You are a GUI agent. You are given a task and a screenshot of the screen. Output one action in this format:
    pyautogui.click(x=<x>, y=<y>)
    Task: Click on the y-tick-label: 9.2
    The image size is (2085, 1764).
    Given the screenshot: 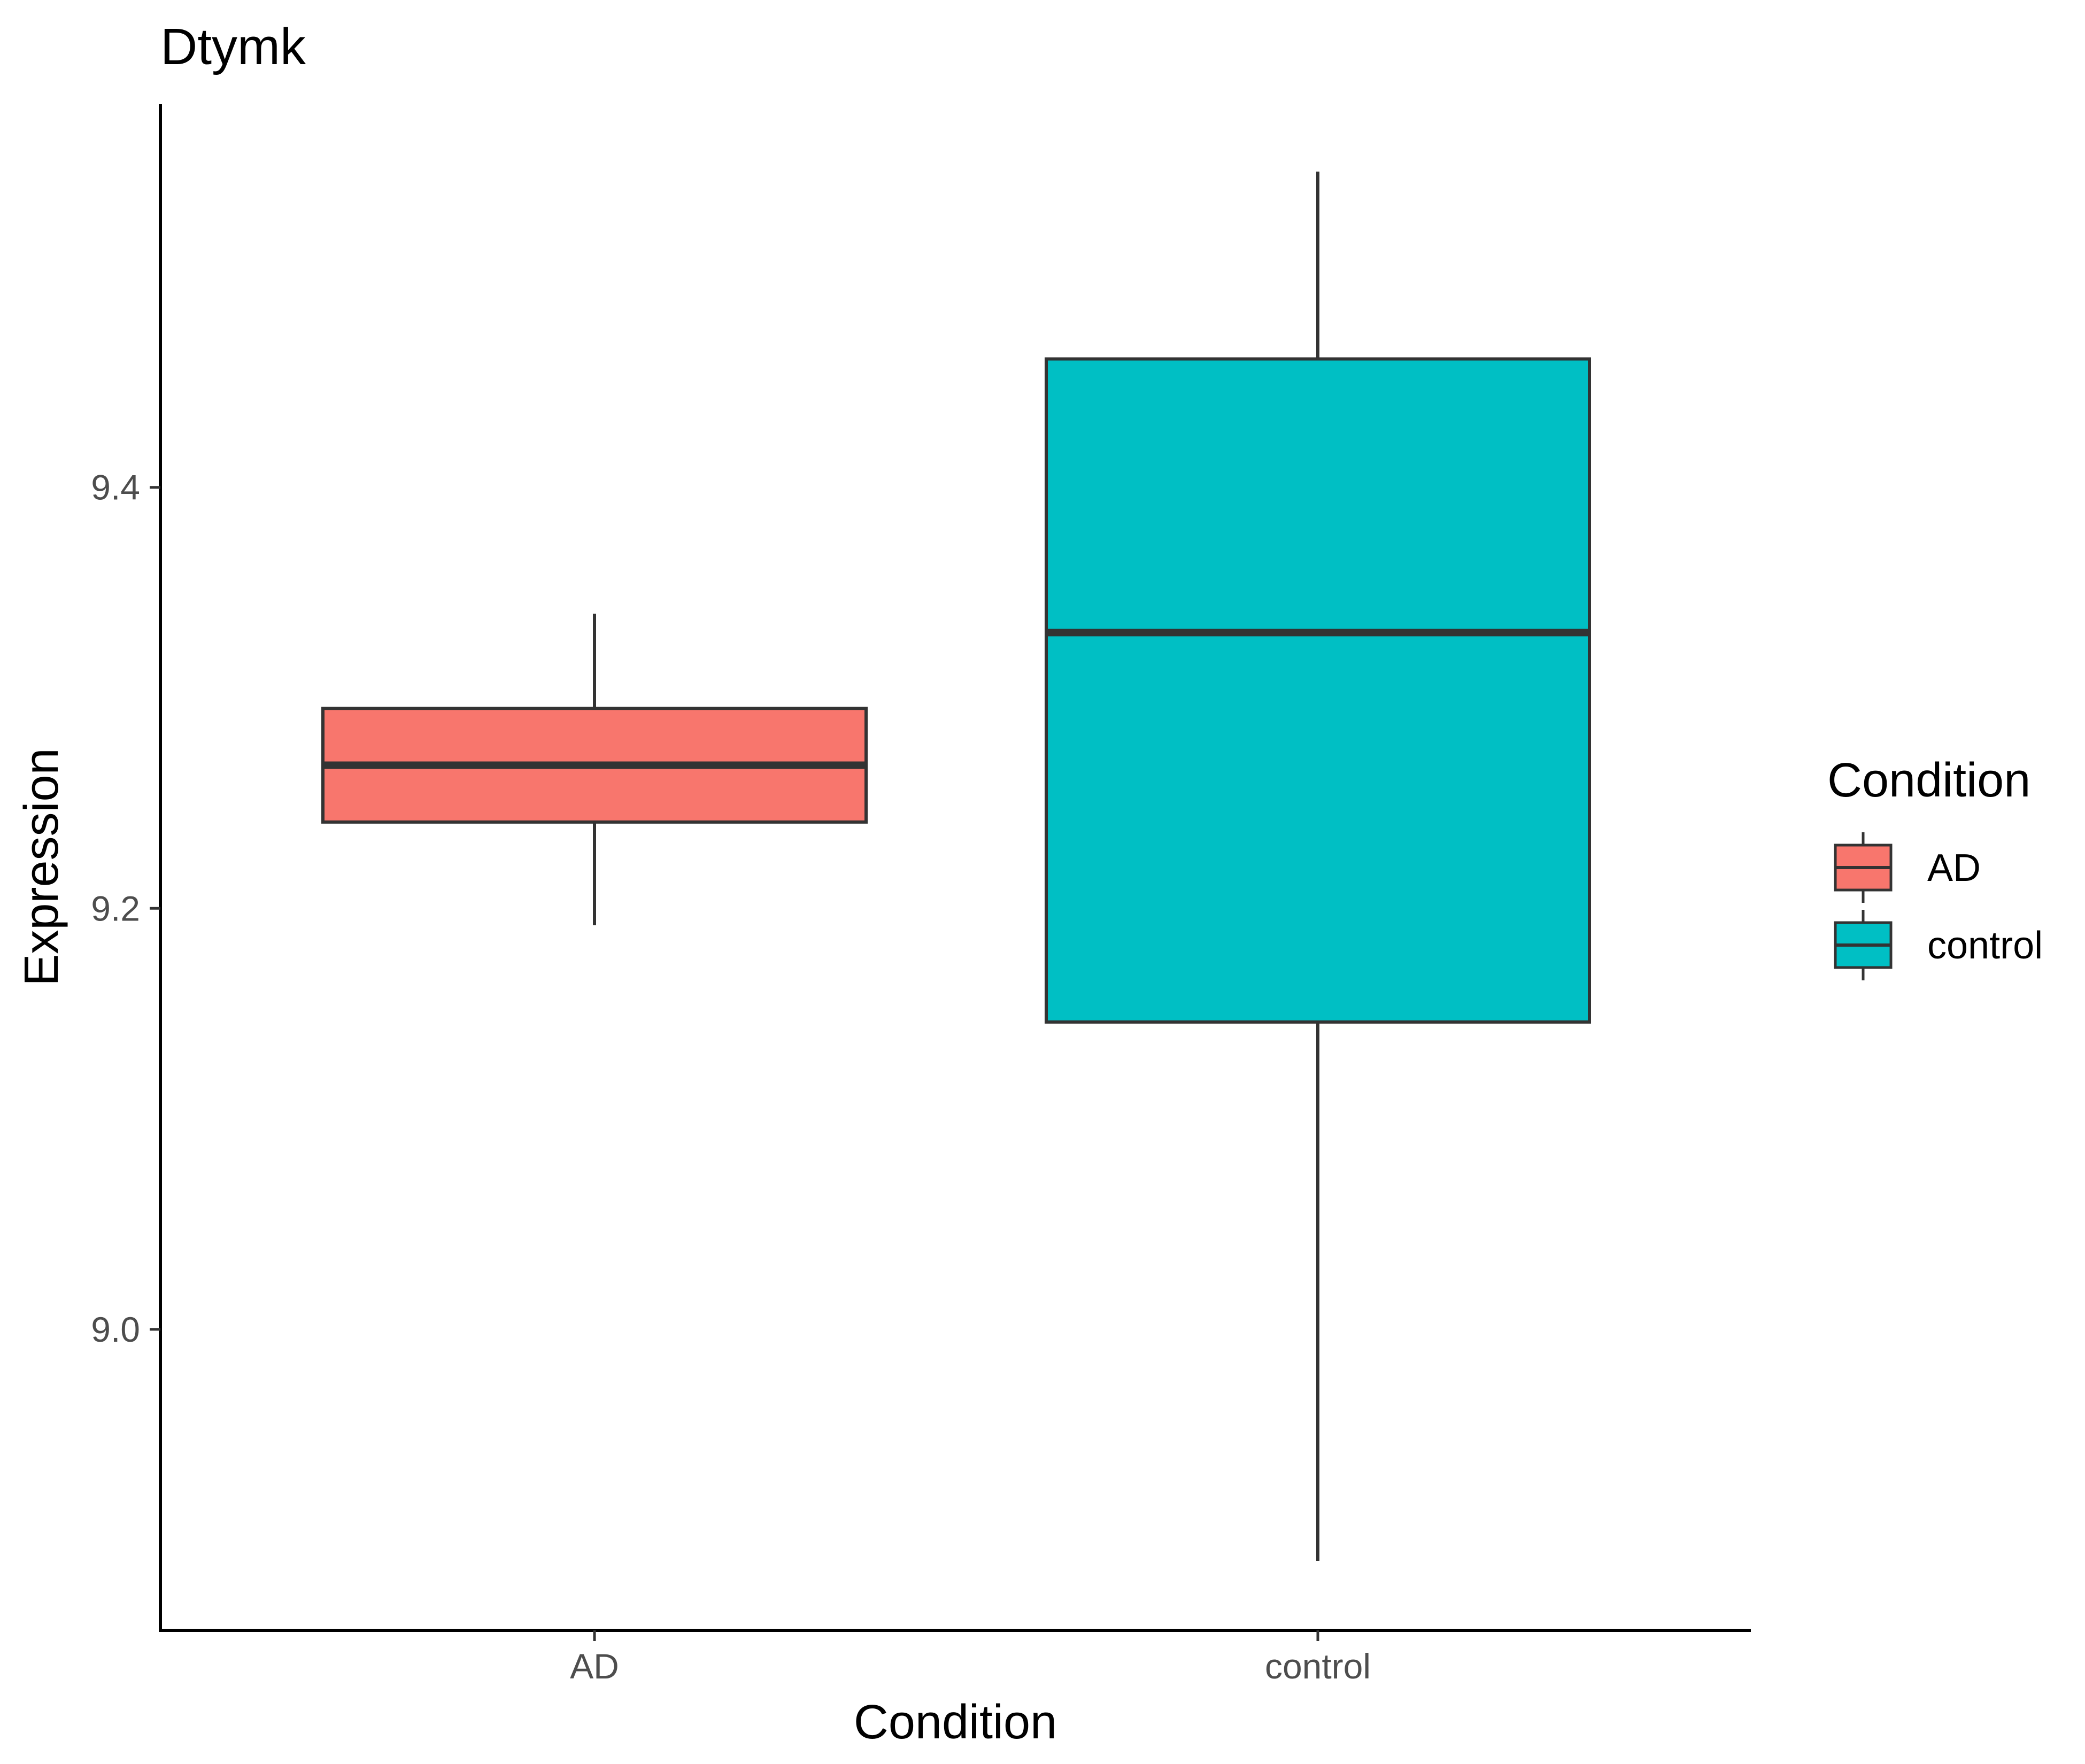 What is the action you would take?
    pyautogui.click(x=115, y=908)
    